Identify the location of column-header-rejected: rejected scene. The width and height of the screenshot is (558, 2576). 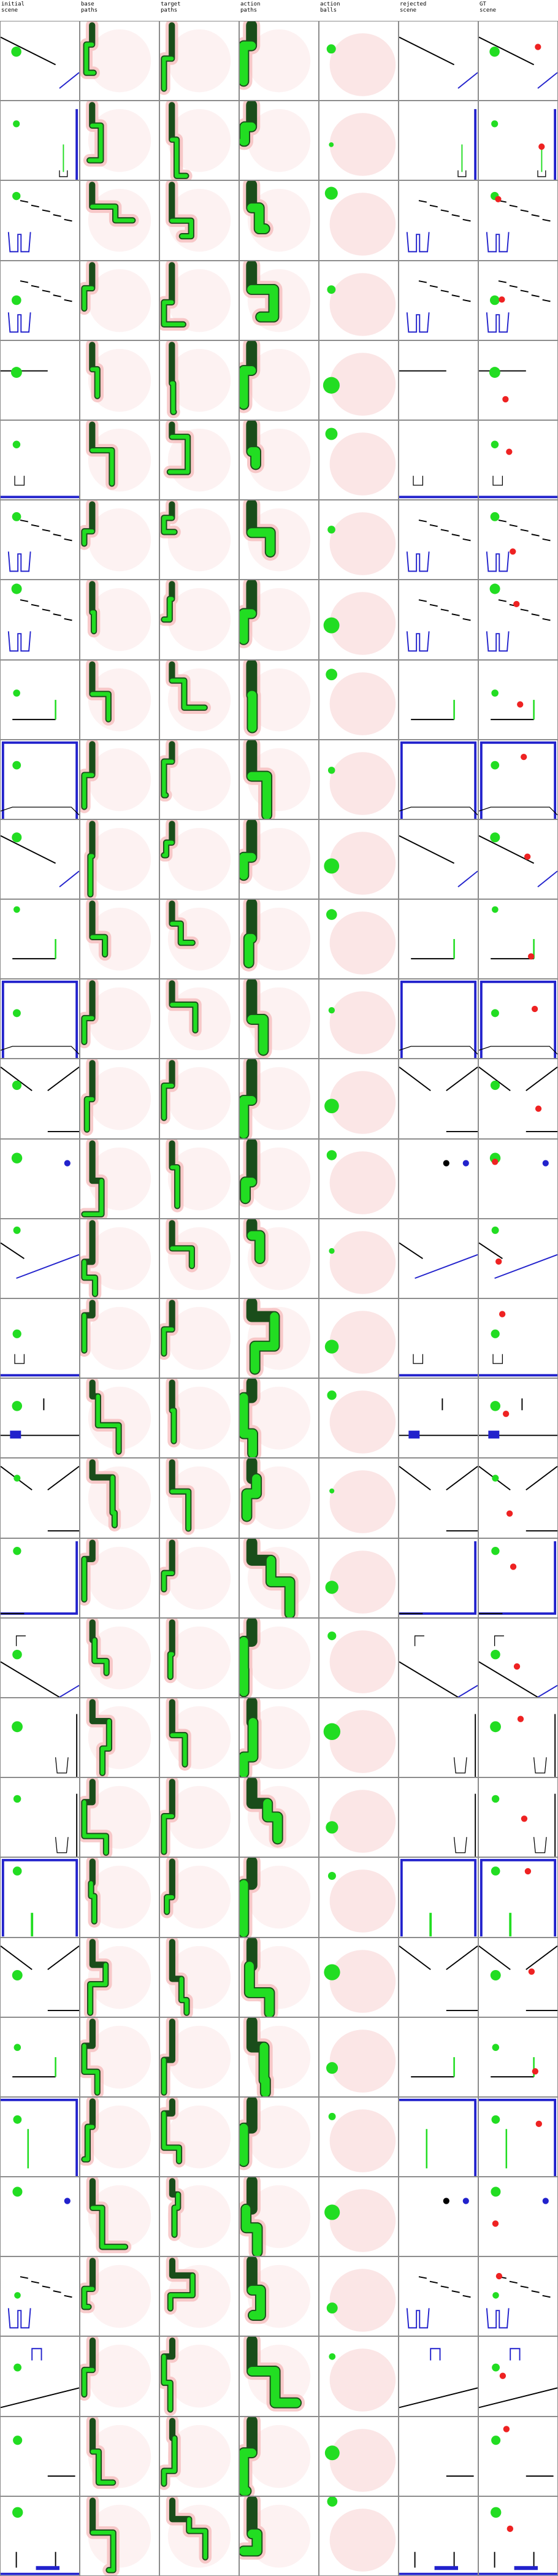
(413, 7).